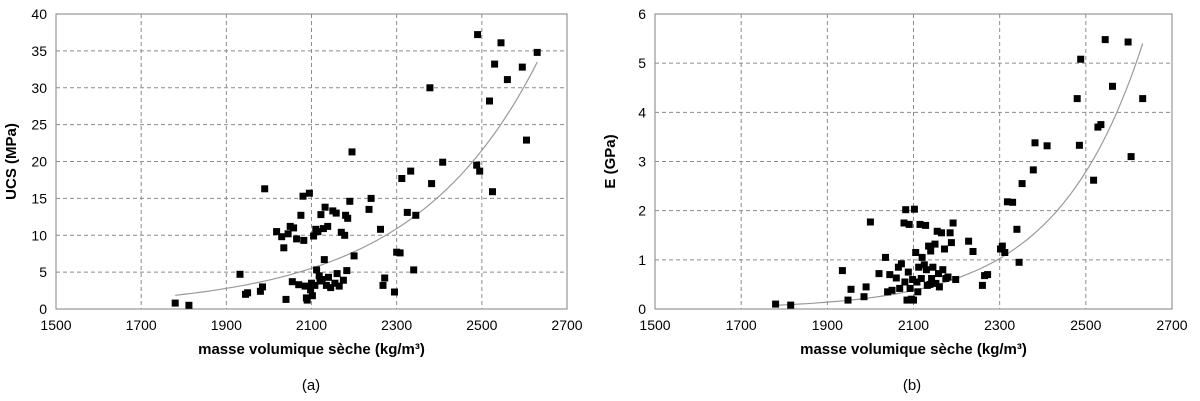 The width and height of the screenshot is (1200, 401). Describe the element at coordinates (39, 162) in the screenshot. I see `y-tick-label: 20` at that location.